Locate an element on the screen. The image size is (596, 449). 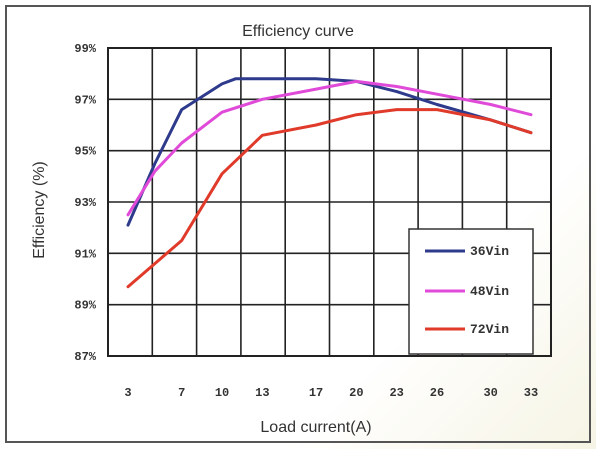
y-tick-label: 95% is located at coordinates (85, 152).